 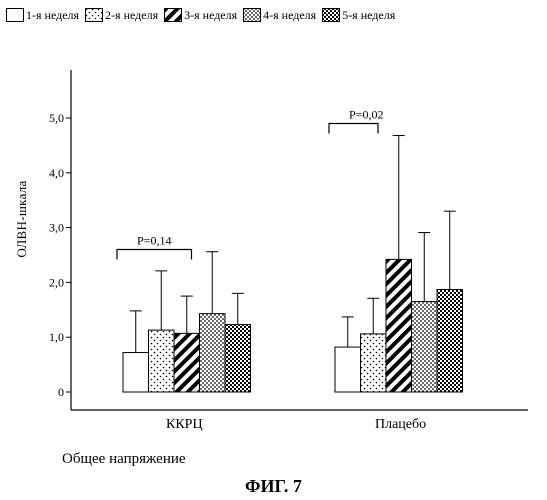 I want to click on figure-caption: ФИГ. 7, so click(x=273, y=486).